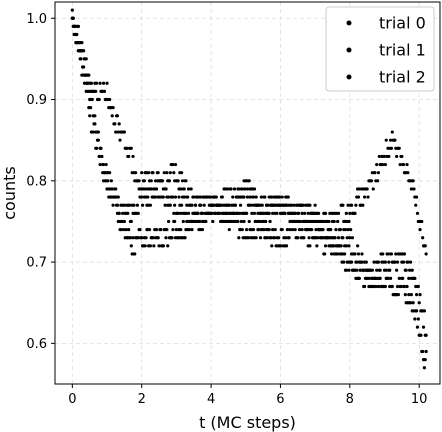 This screenshot has height=432, width=442. Describe the element at coordinates (419, 399) in the screenshot. I see `x-tick-label: 10` at that location.